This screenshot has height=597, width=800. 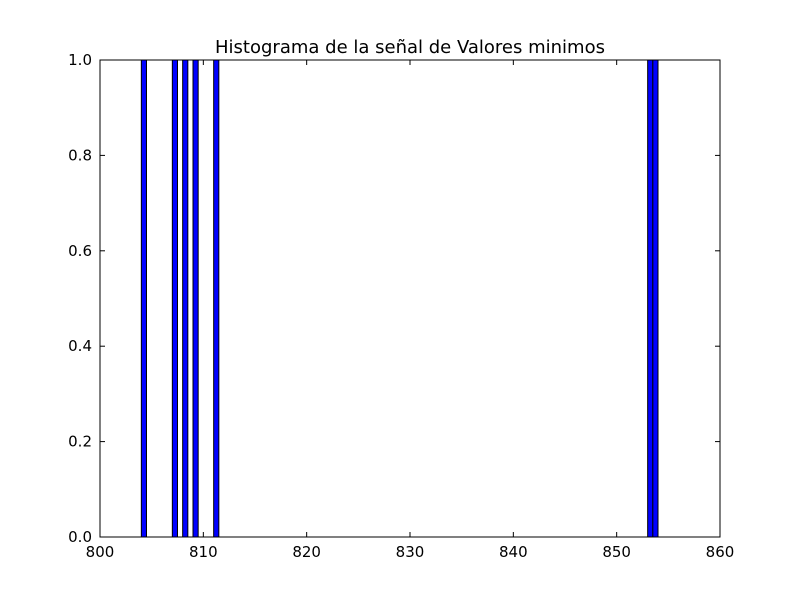 What do you see at coordinates (203, 552) in the screenshot?
I see `x-tick-label-1: 810` at bounding box center [203, 552].